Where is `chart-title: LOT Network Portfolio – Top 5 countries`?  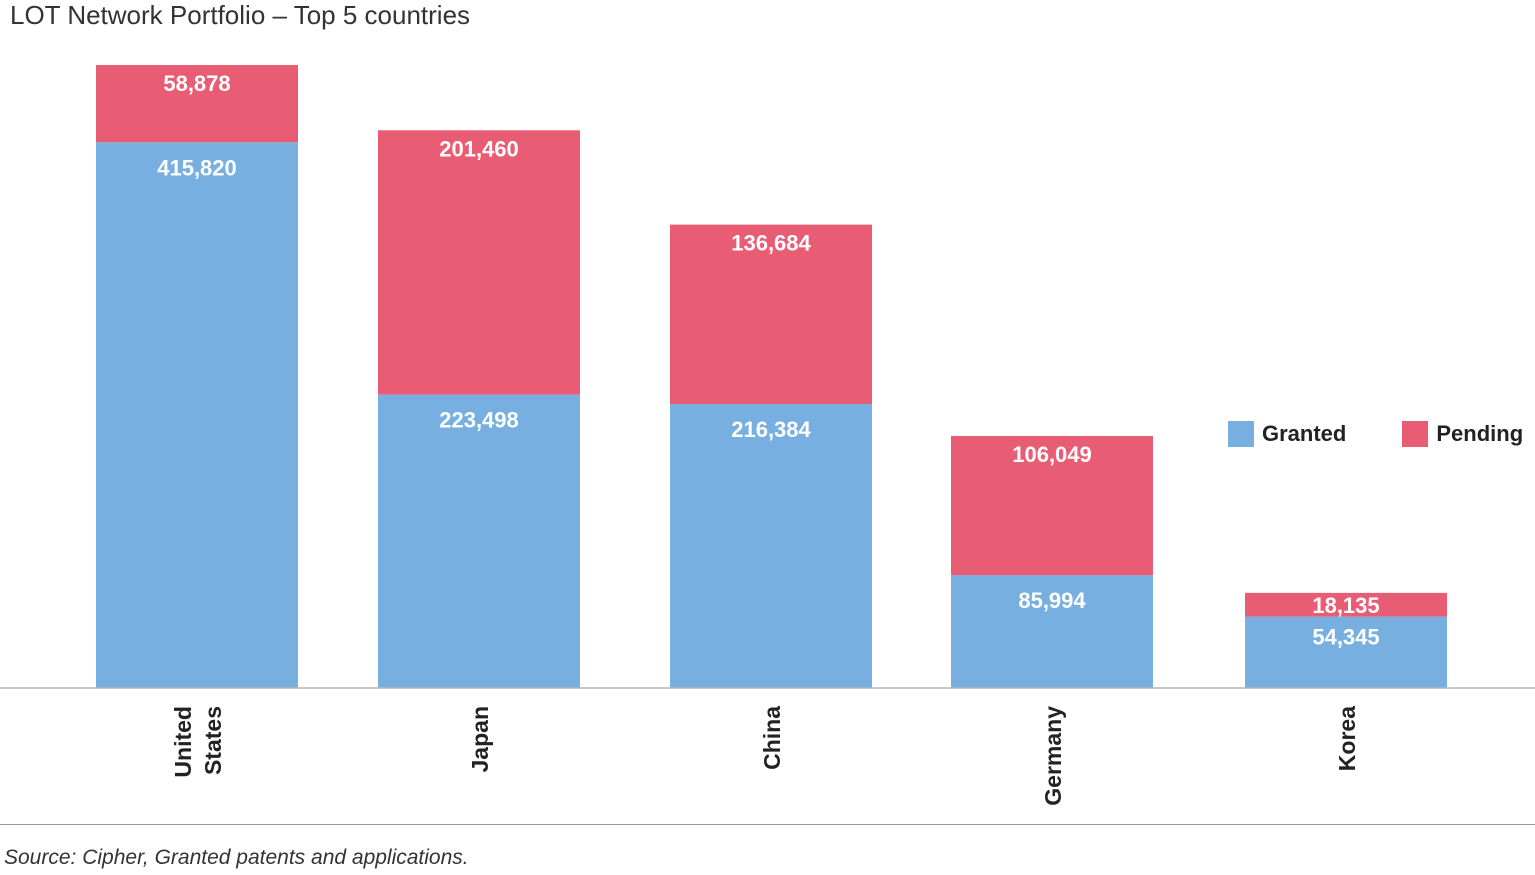
chart-title: LOT Network Portfolio – Top 5 countries is located at coordinates (240, 15).